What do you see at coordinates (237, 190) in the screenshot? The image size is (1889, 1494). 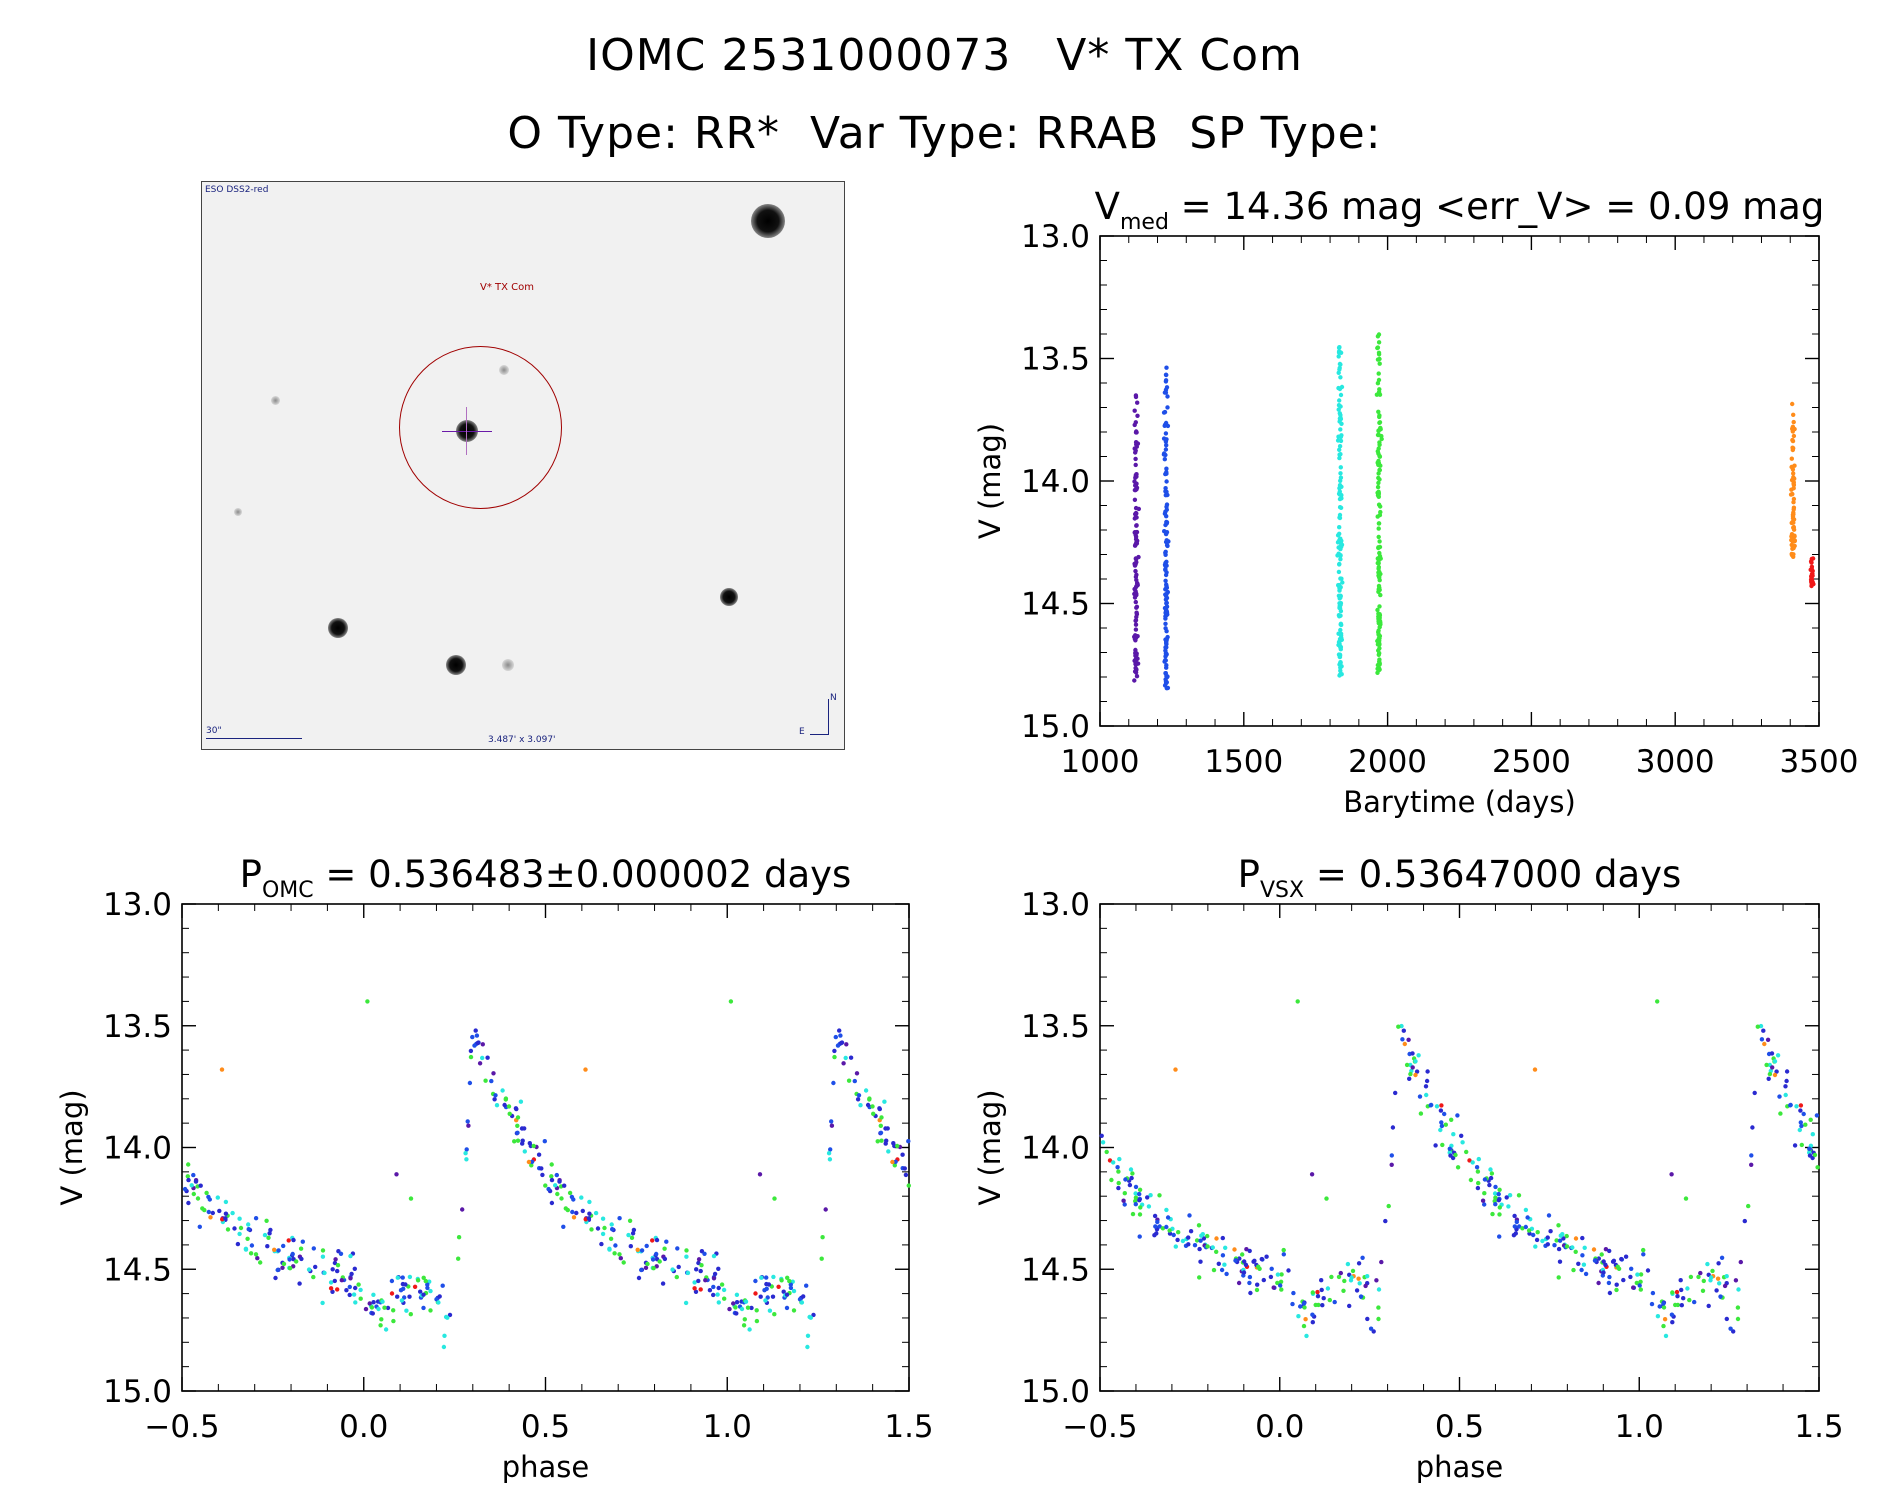 I see `survey-label: ESO DSS2-red` at bounding box center [237, 190].